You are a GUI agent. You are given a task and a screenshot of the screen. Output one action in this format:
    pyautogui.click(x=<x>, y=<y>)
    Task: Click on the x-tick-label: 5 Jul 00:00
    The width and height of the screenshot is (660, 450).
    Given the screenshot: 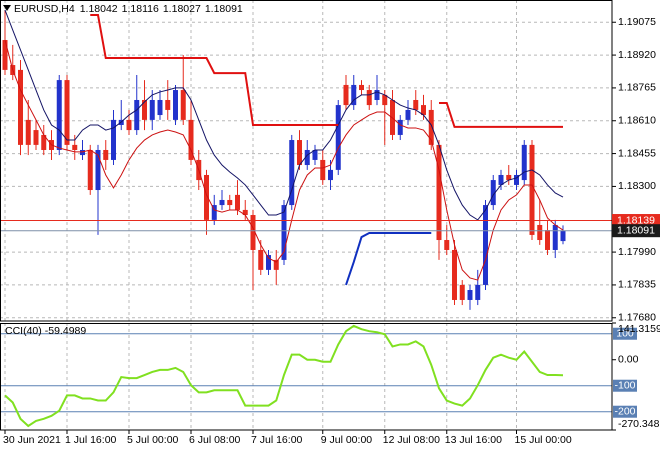 What is the action you would take?
    pyautogui.click(x=153, y=440)
    